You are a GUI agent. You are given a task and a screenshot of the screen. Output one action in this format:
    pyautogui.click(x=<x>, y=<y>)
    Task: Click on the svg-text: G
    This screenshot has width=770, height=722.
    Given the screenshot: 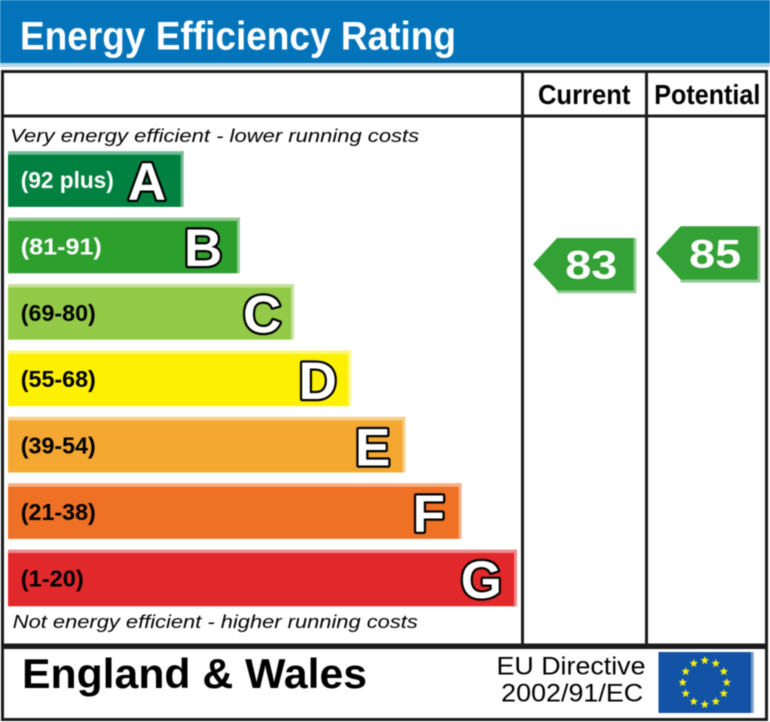 What is the action you would take?
    pyautogui.click(x=481, y=580)
    